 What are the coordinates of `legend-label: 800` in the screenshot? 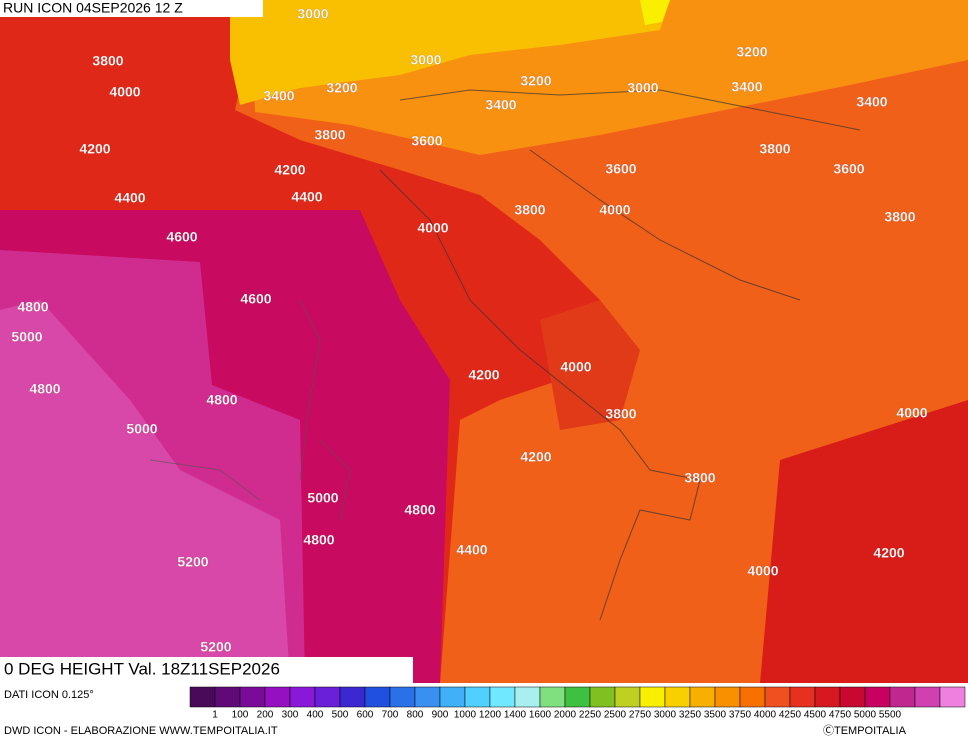 It's located at (415, 715).